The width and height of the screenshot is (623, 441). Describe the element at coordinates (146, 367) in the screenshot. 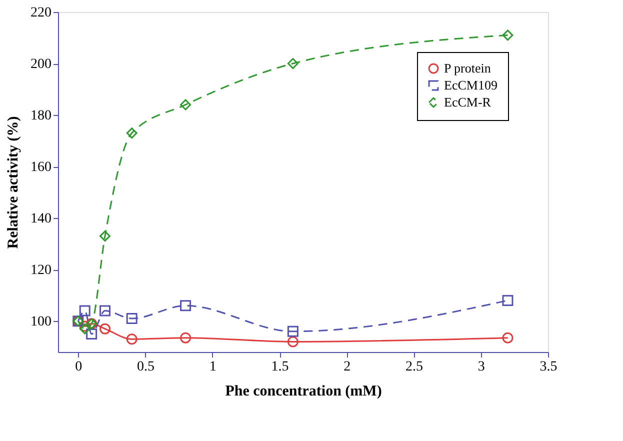

I see `x-tick-label: 0.5` at that location.